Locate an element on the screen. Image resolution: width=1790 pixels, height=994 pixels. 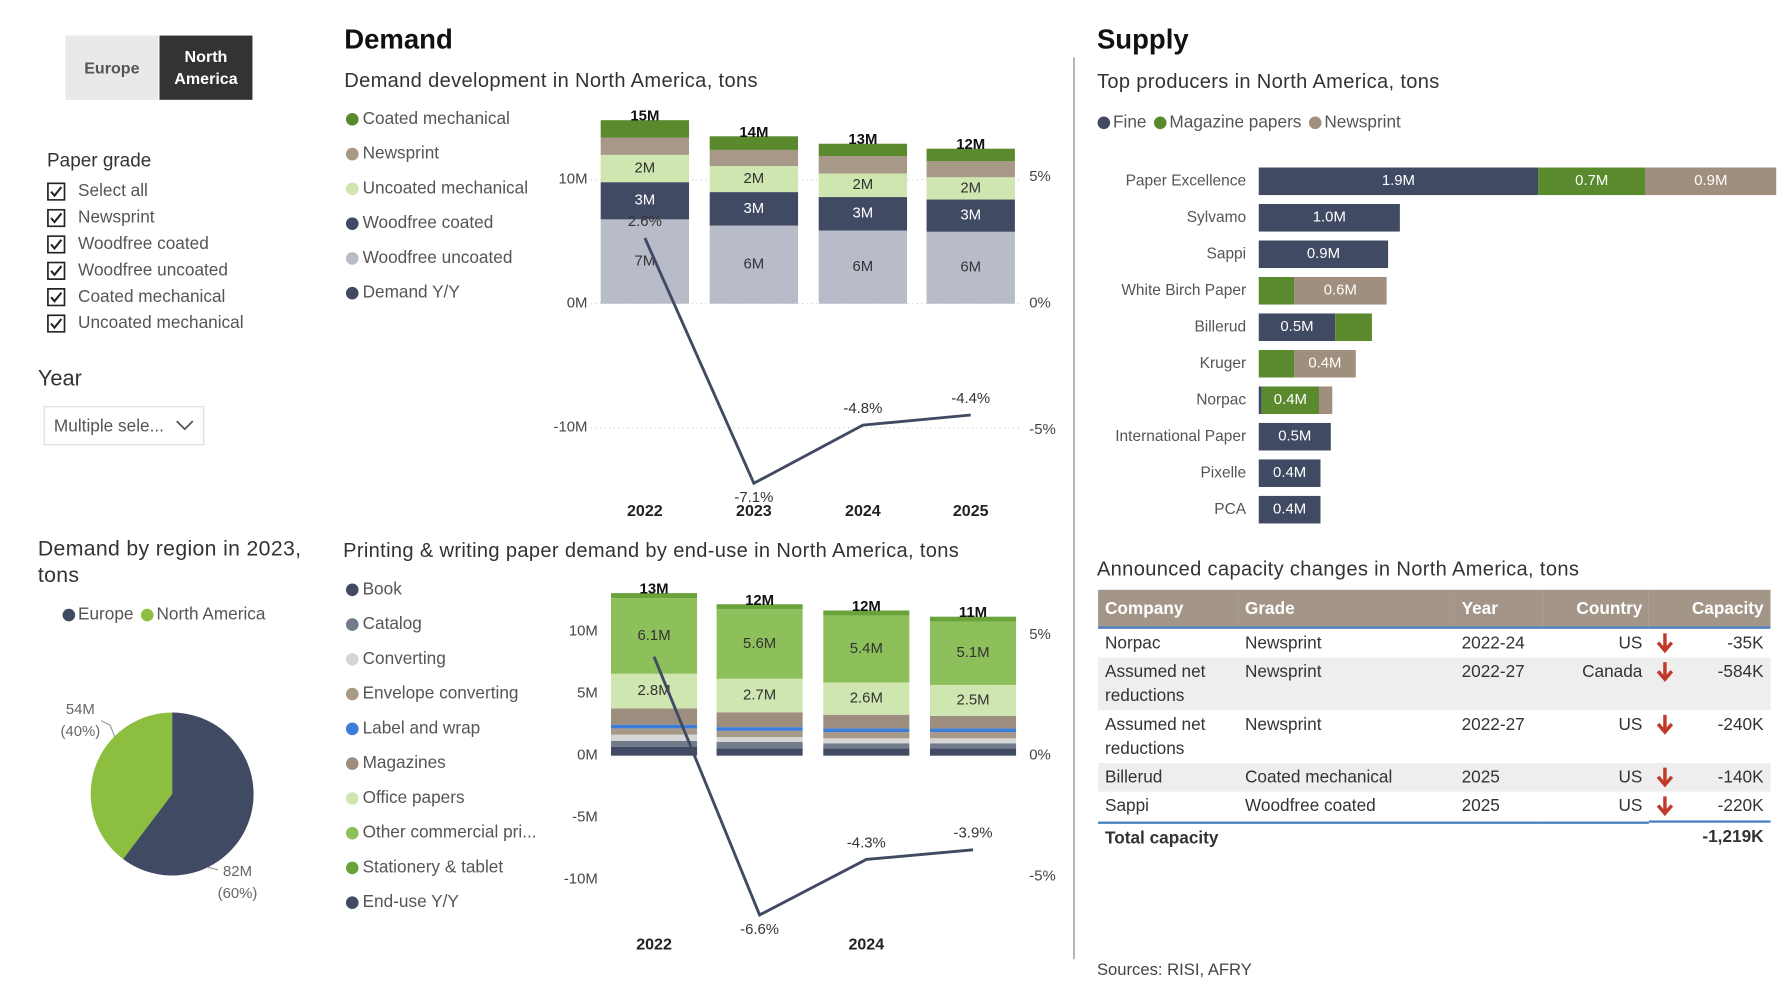
capacity-value: -140K is located at coordinates (1740, 777).